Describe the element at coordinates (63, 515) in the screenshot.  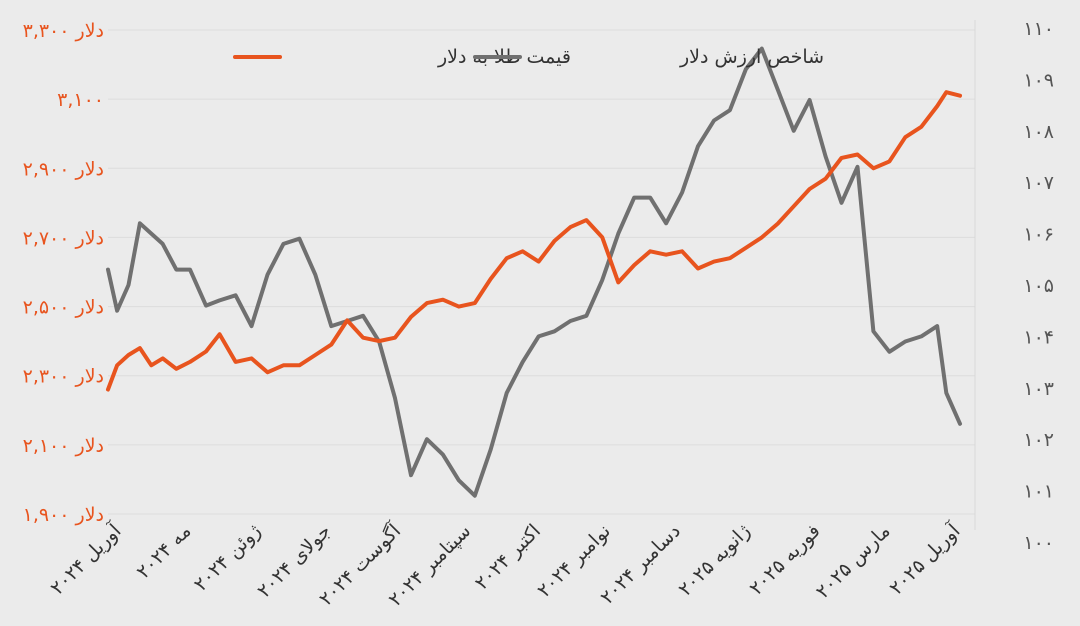
I see `left-tick-label: ۱,۹۰۰ دلار` at that location.